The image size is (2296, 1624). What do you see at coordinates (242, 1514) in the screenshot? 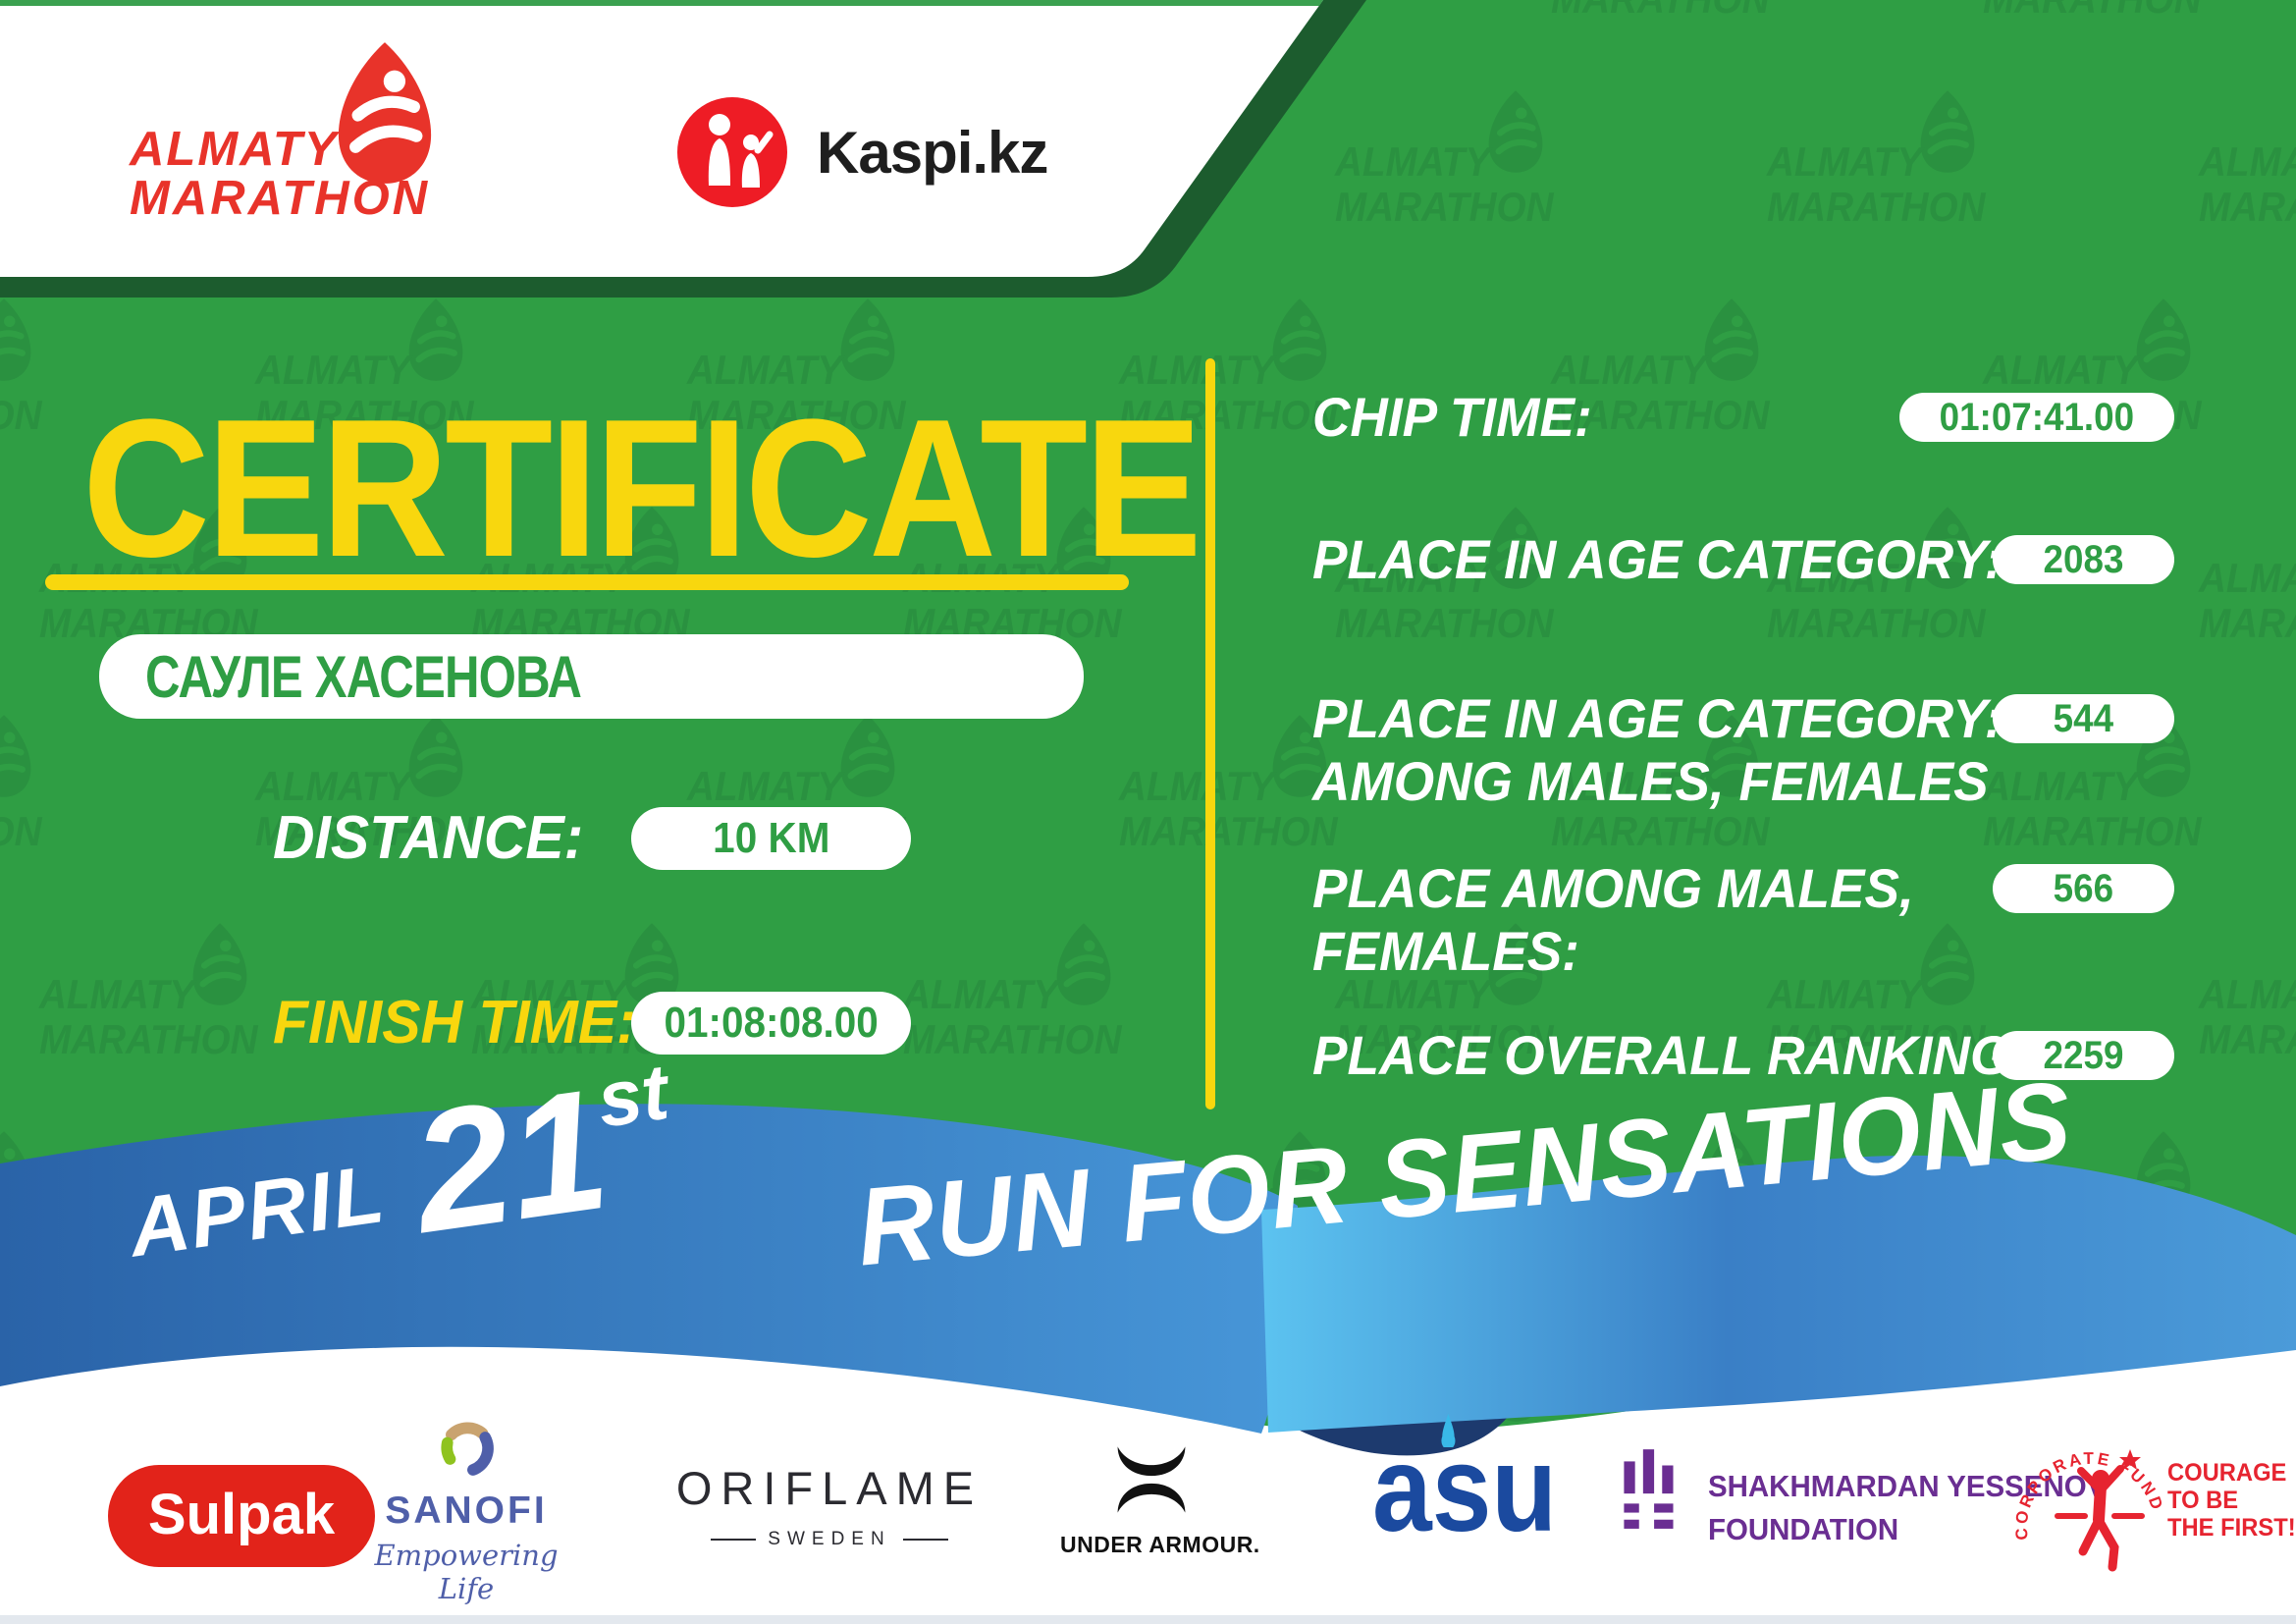
I see `sulpak-wordmark: Sulpak` at bounding box center [242, 1514].